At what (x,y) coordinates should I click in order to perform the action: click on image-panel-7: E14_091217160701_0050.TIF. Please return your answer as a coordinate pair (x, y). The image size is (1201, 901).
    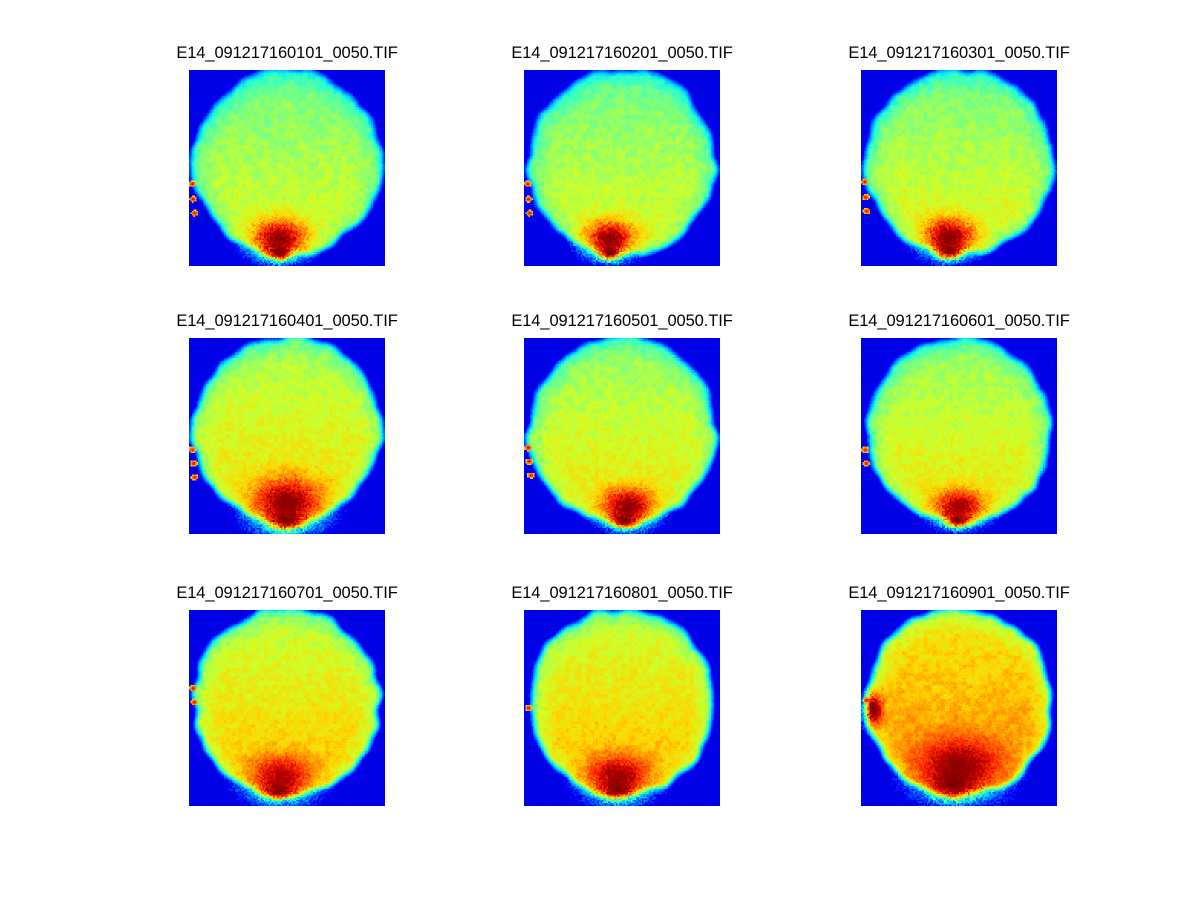
    Looking at the image, I should click on (287, 695).